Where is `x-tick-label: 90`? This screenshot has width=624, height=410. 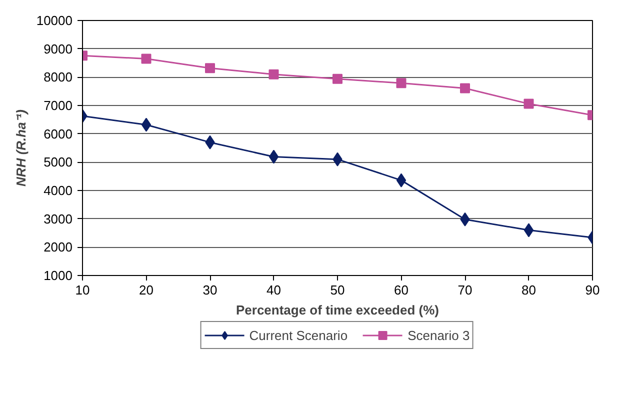
x-tick-label: 90 is located at coordinates (592, 290).